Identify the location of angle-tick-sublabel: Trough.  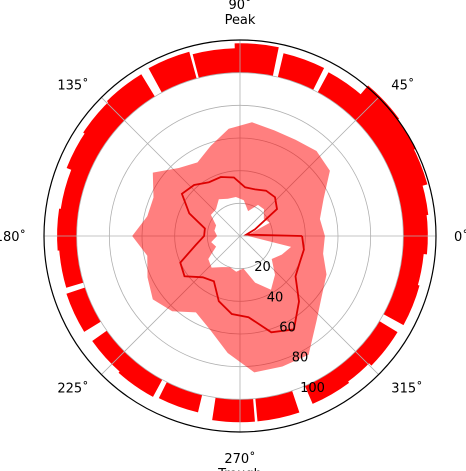
(239, 469).